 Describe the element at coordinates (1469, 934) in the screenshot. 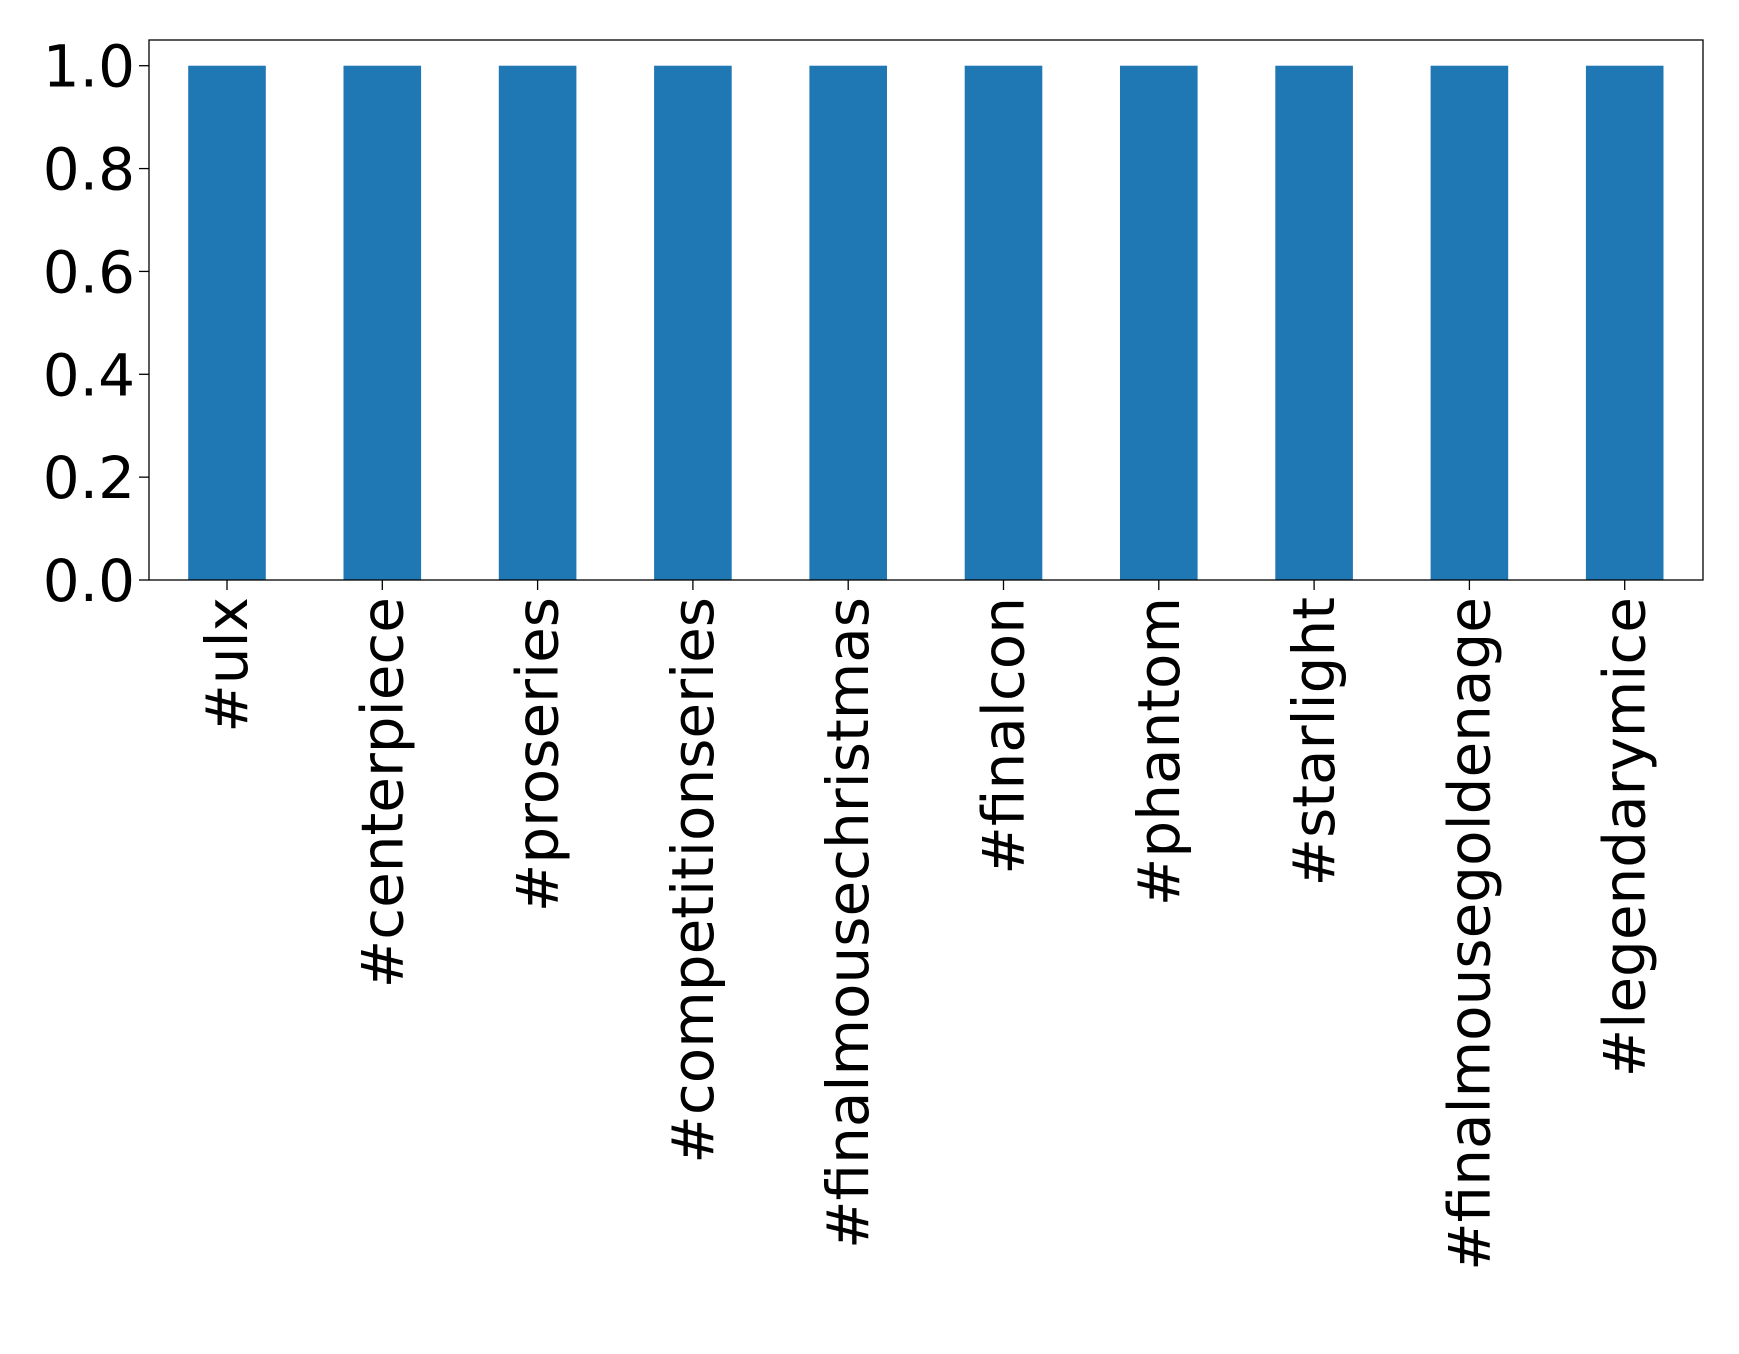

I see `x-tick-label: #finalmousegoldenage` at that location.